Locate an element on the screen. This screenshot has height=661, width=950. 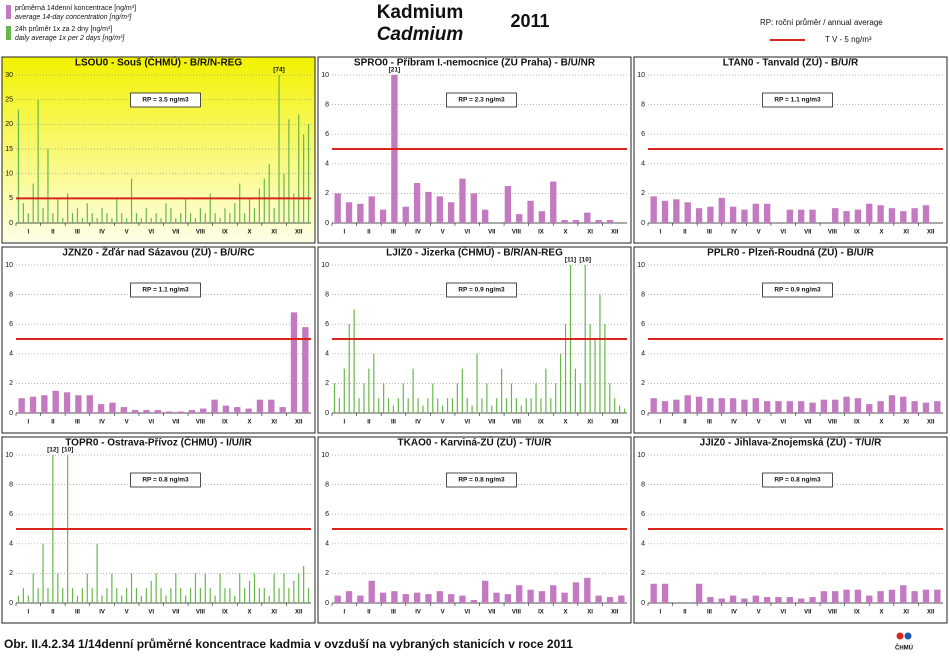
panel-title: JJIZ0 - Jihlava-Znojemská (ZÚ) - T/U/R is located at coordinates (791, 442).